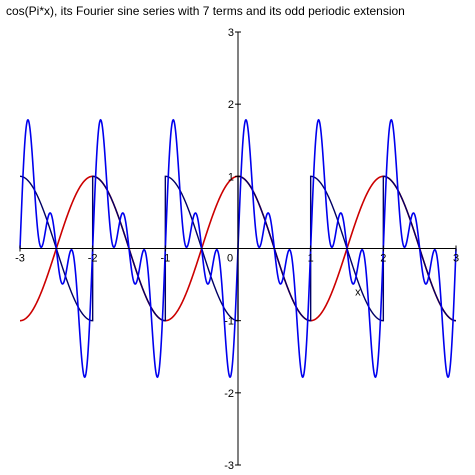  Describe the element at coordinates (231, 105) in the screenshot. I see `y-tick-label: 2` at that location.